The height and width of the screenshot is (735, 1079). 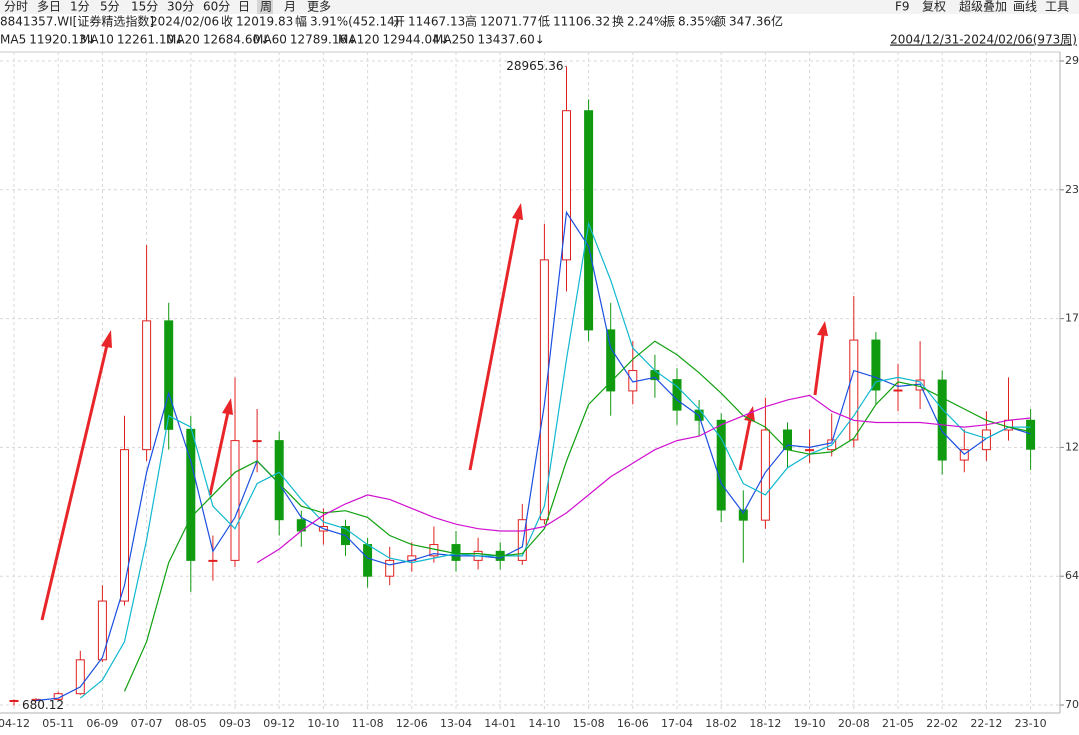 What do you see at coordinates (358, 40) in the screenshot?
I see `ma-label: MA120` at bounding box center [358, 40].